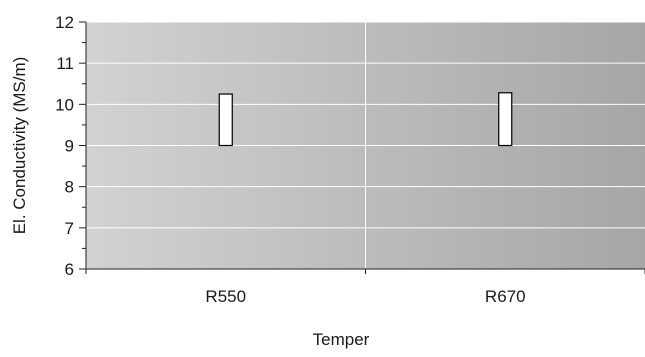 Image resolution: width=645 pixels, height=357 pixels. I want to click on y-tick-label: 11, so click(65, 63).